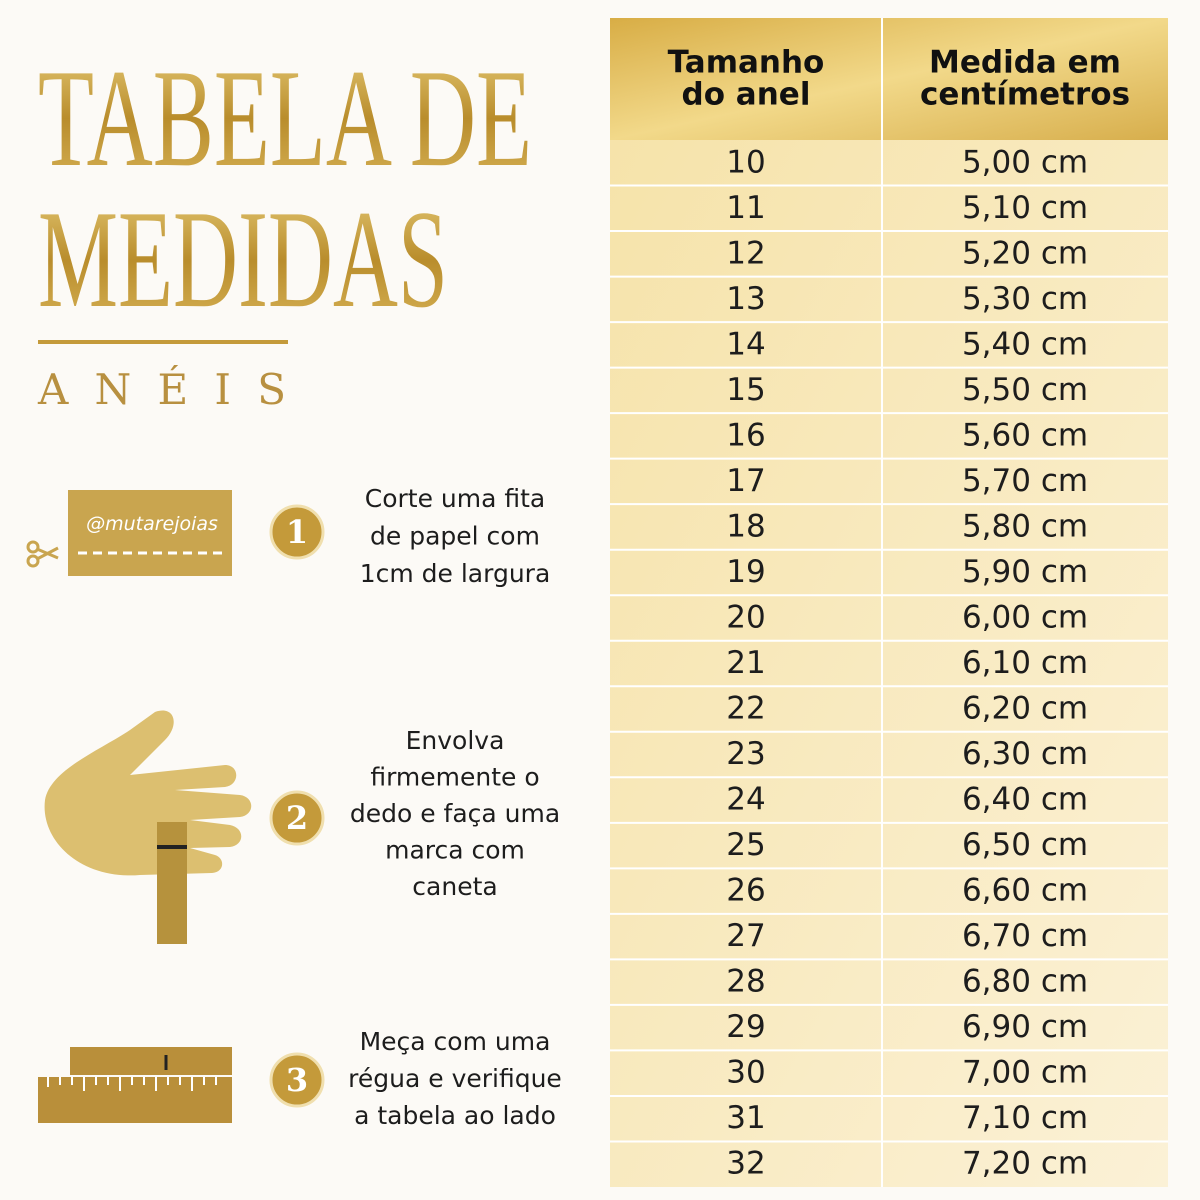 The height and width of the screenshot is (1200, 1200). Describe the element at coordinates (455, 498) in the screenshot. I see `step-text: Corte uma fita` at that location.